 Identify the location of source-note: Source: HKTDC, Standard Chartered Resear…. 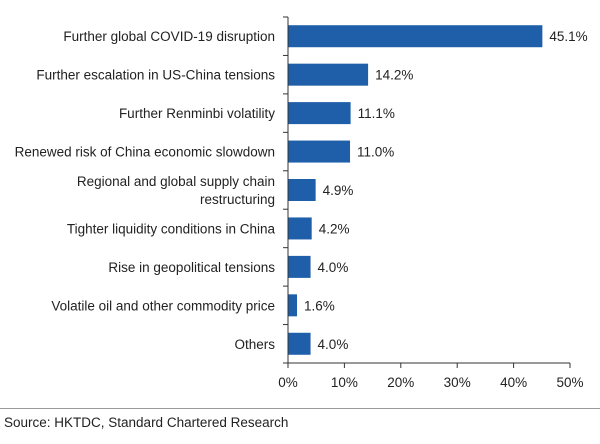
(146, 422).